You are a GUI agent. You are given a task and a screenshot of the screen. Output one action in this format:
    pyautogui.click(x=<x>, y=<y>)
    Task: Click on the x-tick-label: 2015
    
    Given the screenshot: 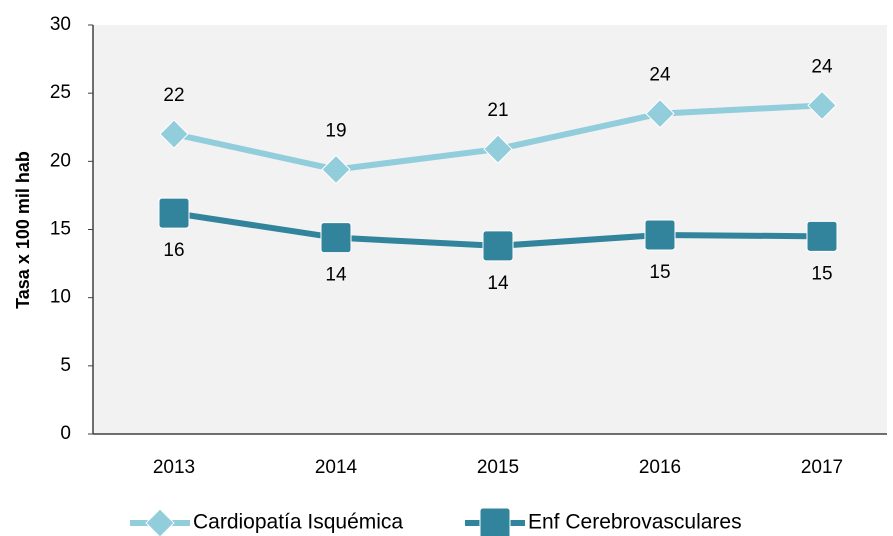 What is the action you would take?
    pyautogui.click(x=498, y=467)
    